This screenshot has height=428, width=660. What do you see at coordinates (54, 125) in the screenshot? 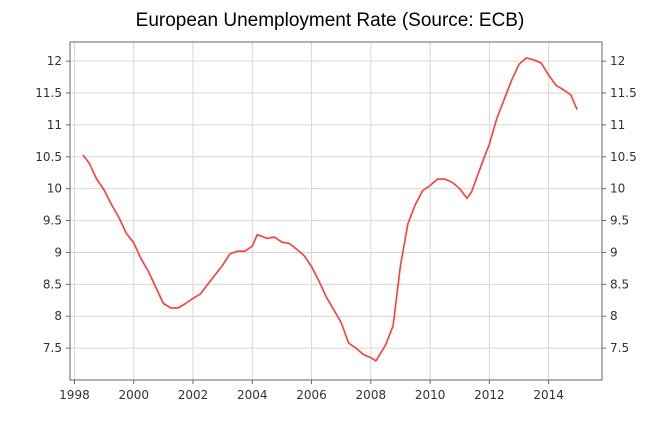
I see `y-tick-label-left: 11` at bounding box center [54, 125].